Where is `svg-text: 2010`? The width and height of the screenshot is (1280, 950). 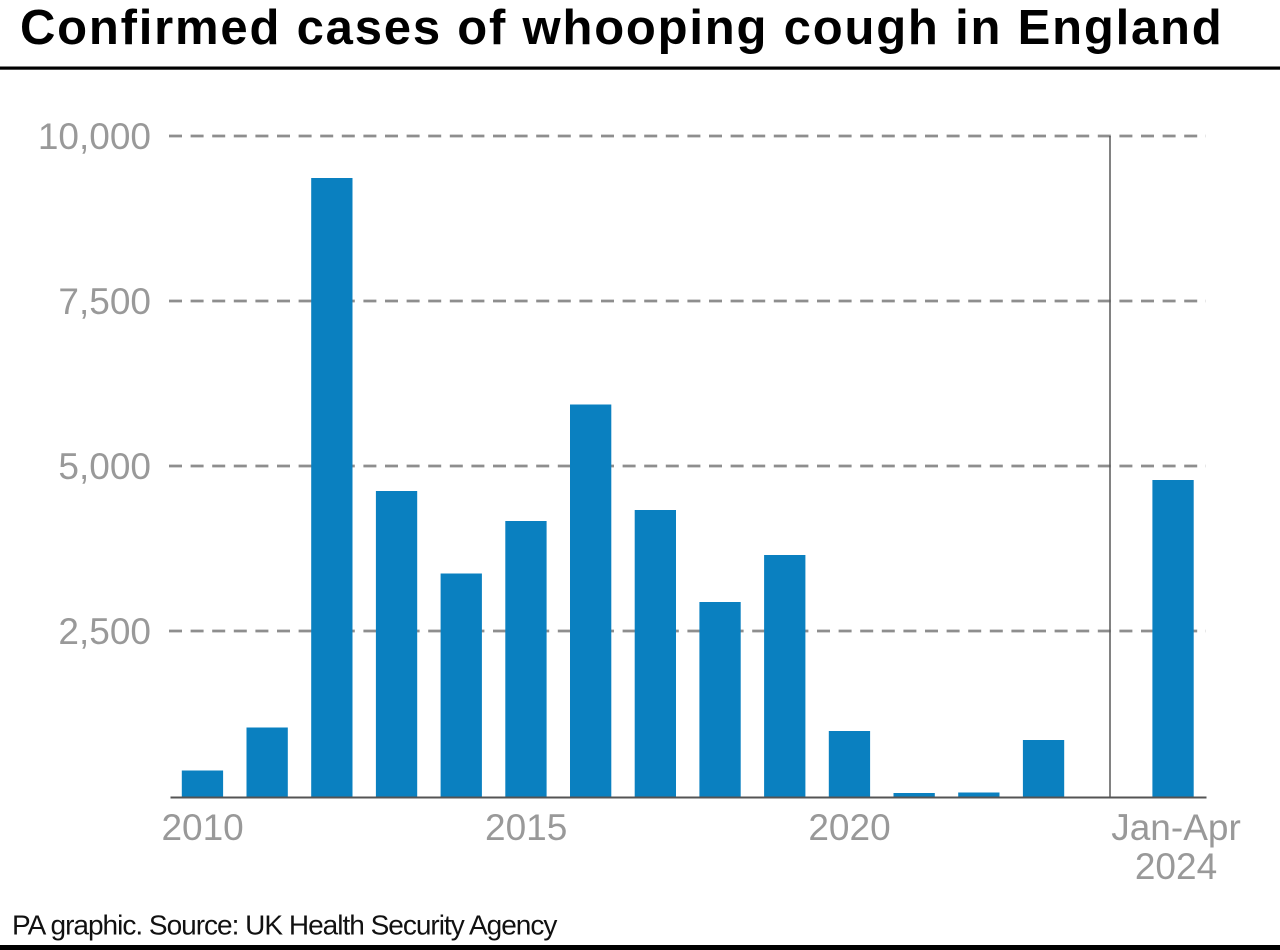
svg-text: 2010 is located at coordinates (202, 827).